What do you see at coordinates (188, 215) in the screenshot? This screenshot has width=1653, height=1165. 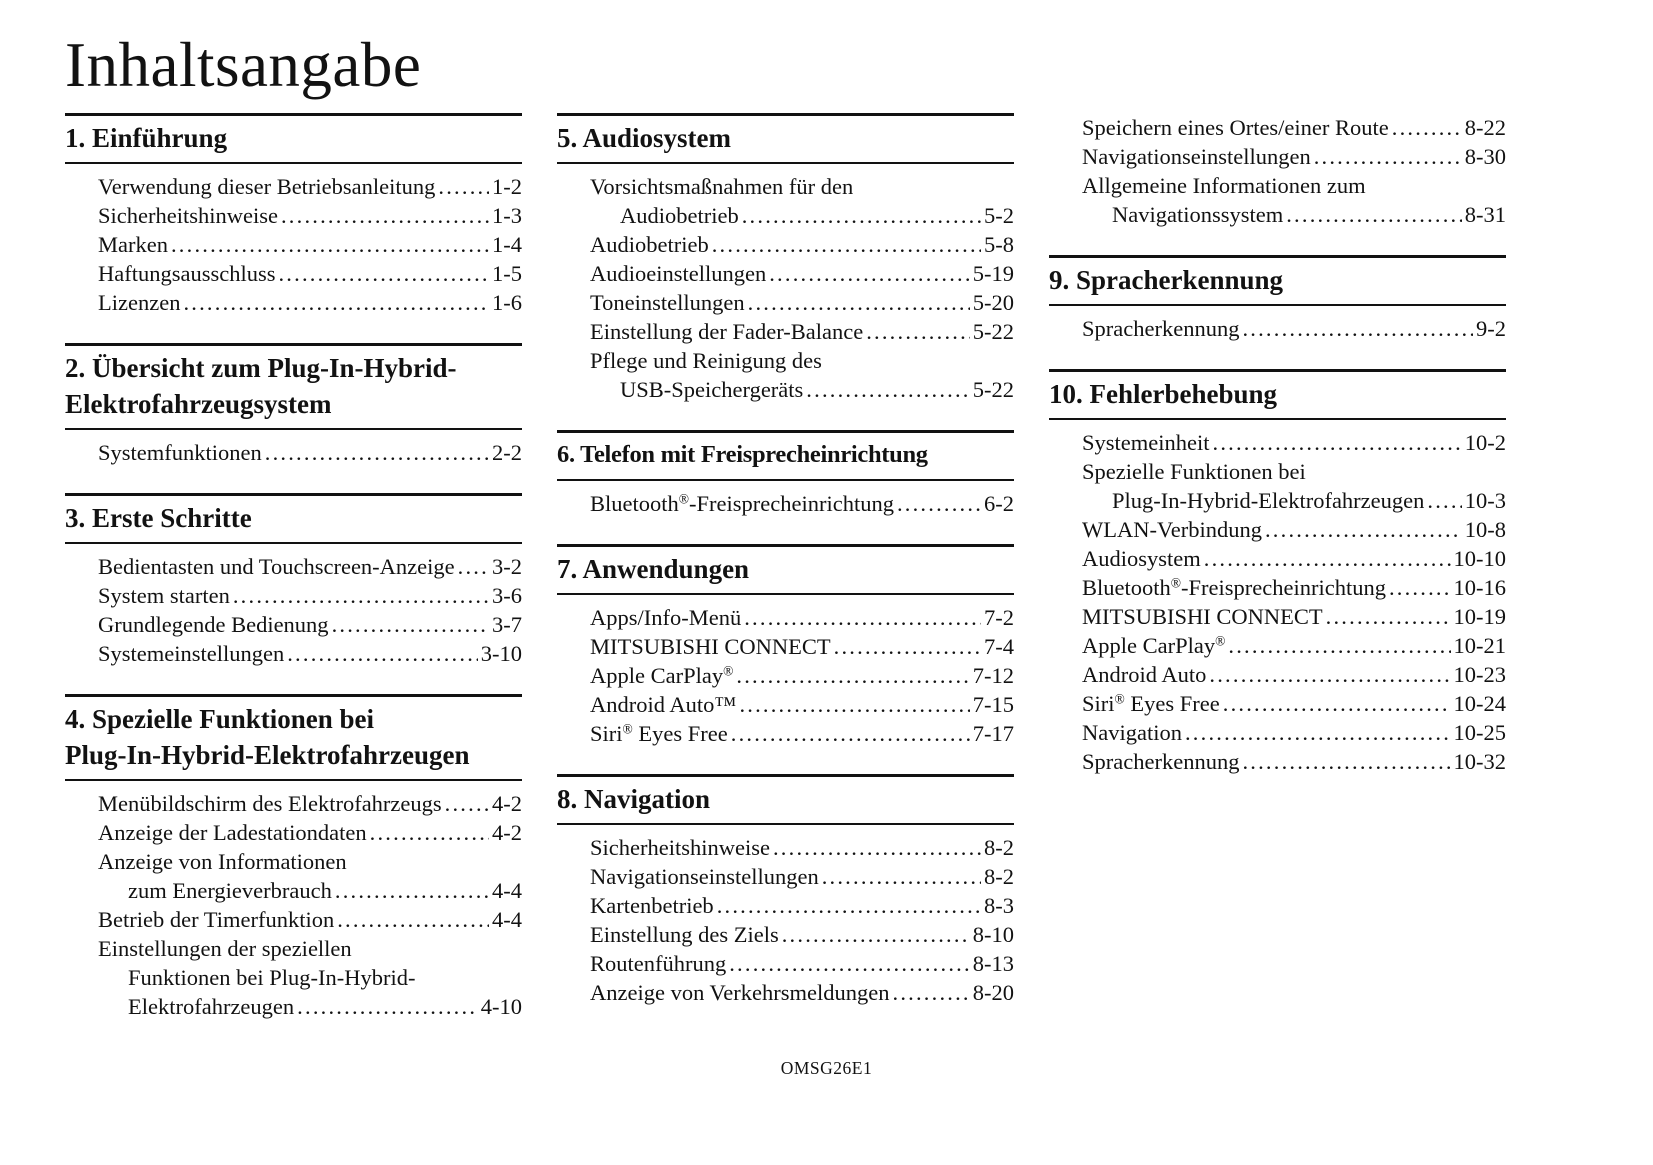 I see `toc-entry-label: Sicherheitshinweise` at bounding box center [188, 215].